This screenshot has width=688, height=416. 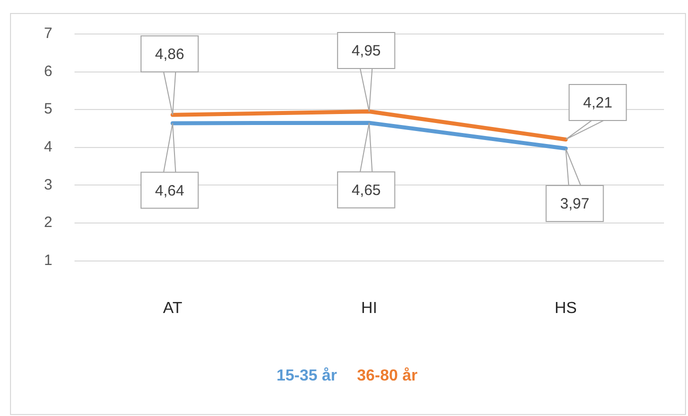 What do you see at coordinates (172, 308) in the screenshot?
I see `x-tick-label: AT` at bounding box center [172, 308].